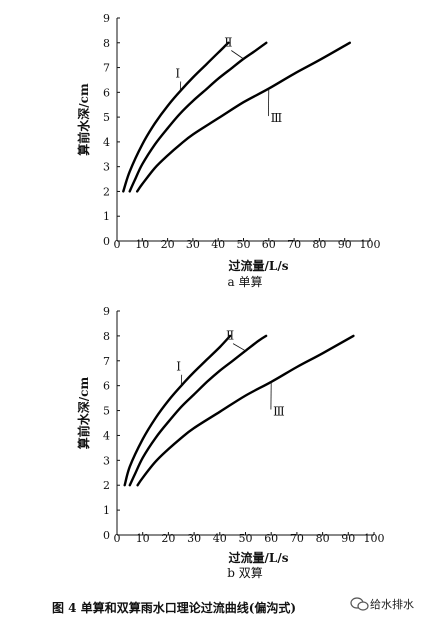 This screenshot has width=440, height=621. I want to click on figure-caption: 图 4 单算和双算雨水口理论过流曲线(偏沟式), so click(174, 607).